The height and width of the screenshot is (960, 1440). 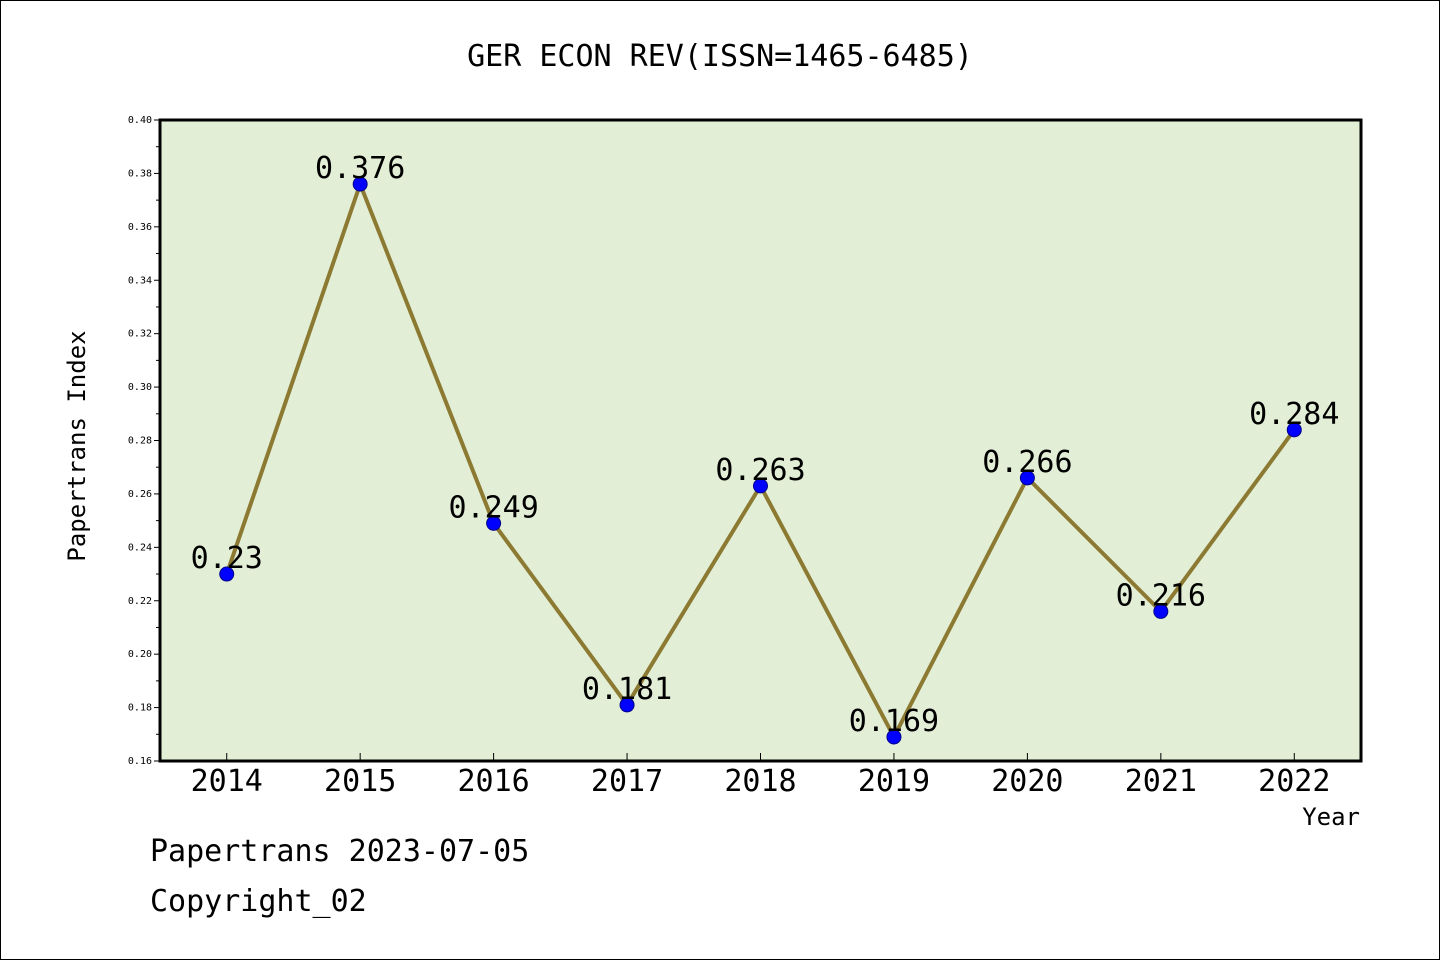 What do you see at coordinates (227, 781) in the screenshot?
I see `x-tick-label: 2014` at bounding box center [227, 781].